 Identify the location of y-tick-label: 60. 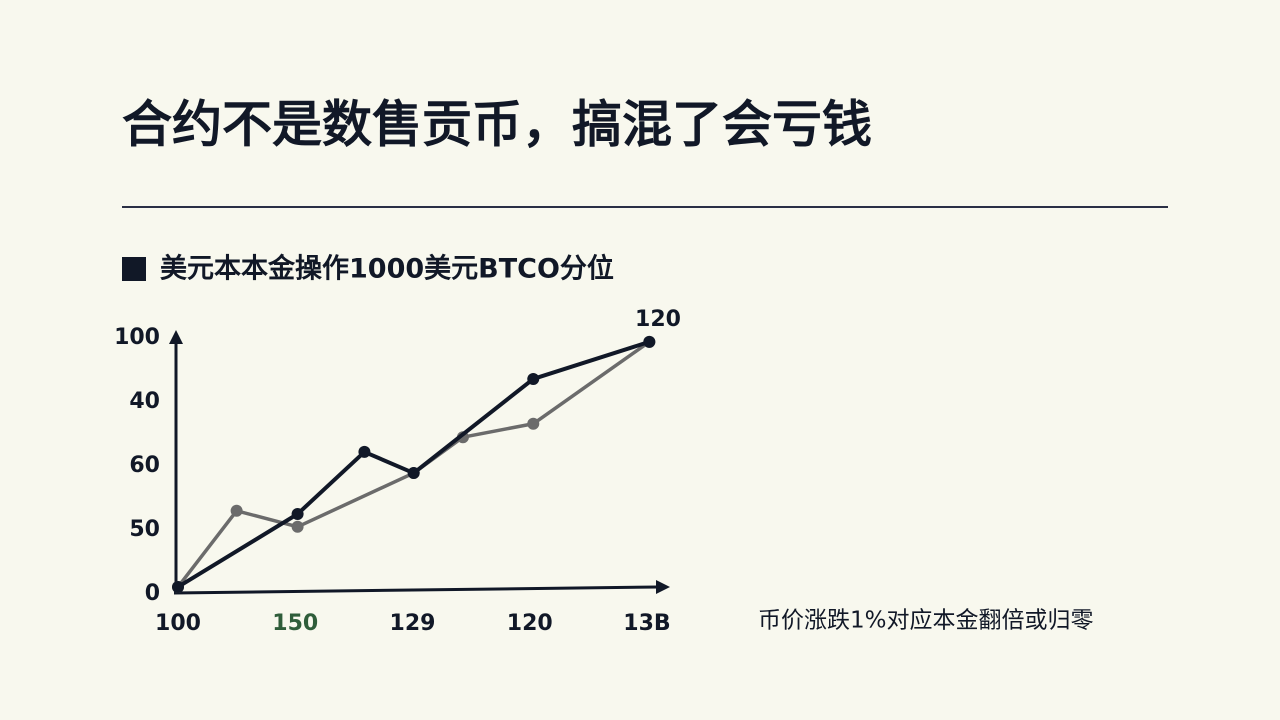
(144, 465).